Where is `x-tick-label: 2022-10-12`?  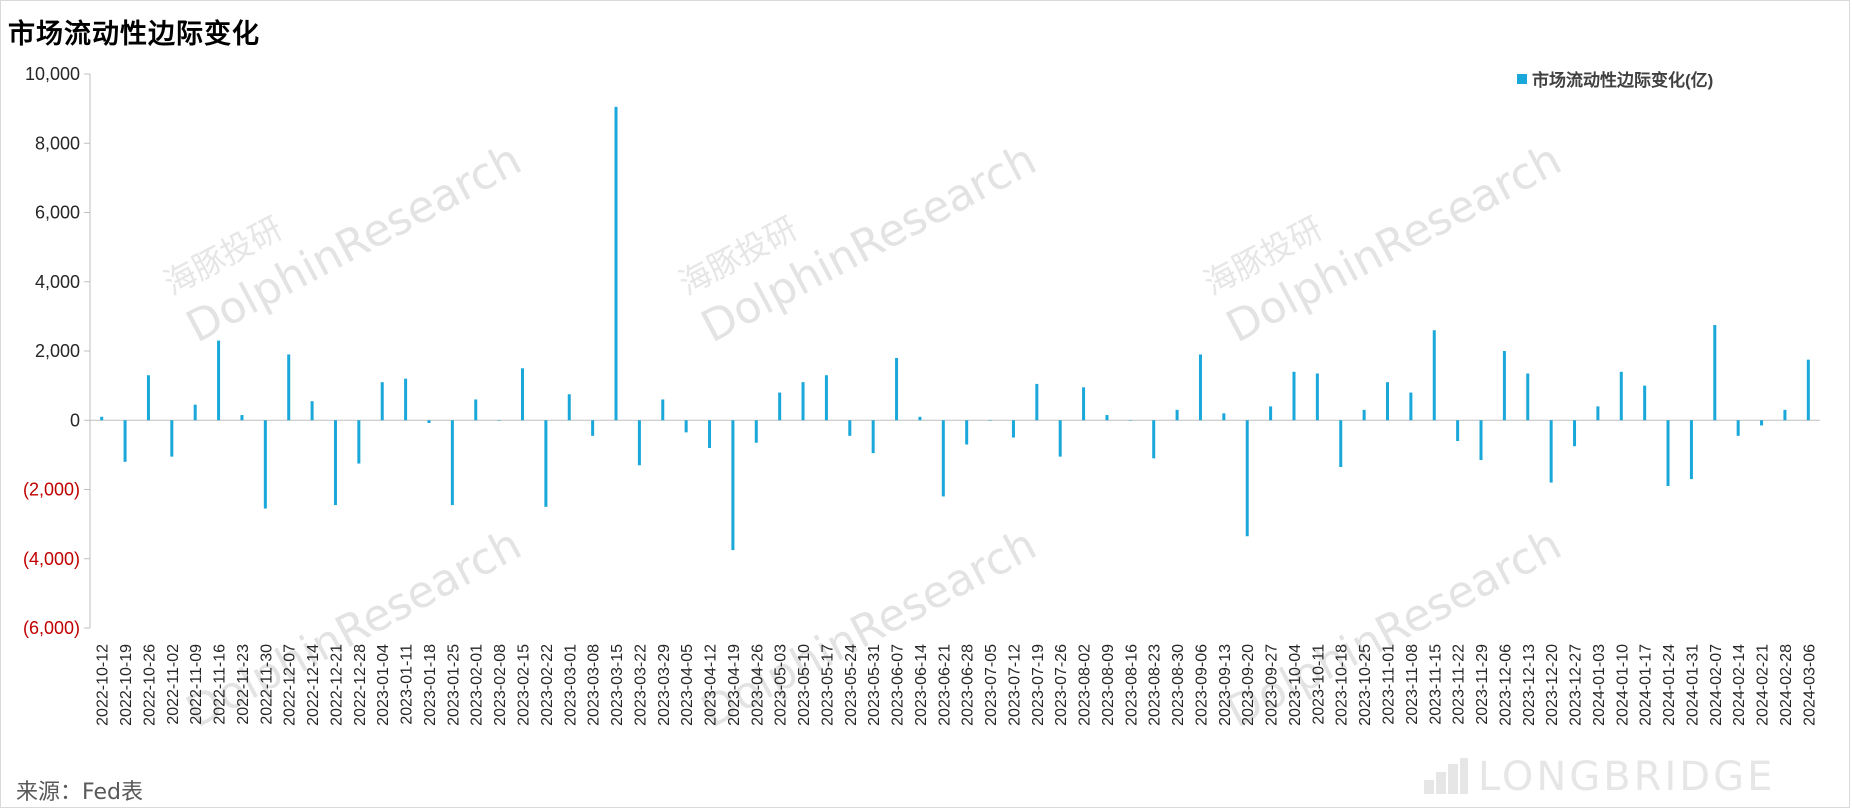 x-tick-label: 2022-10-12 is located at coordinates (103, 685).